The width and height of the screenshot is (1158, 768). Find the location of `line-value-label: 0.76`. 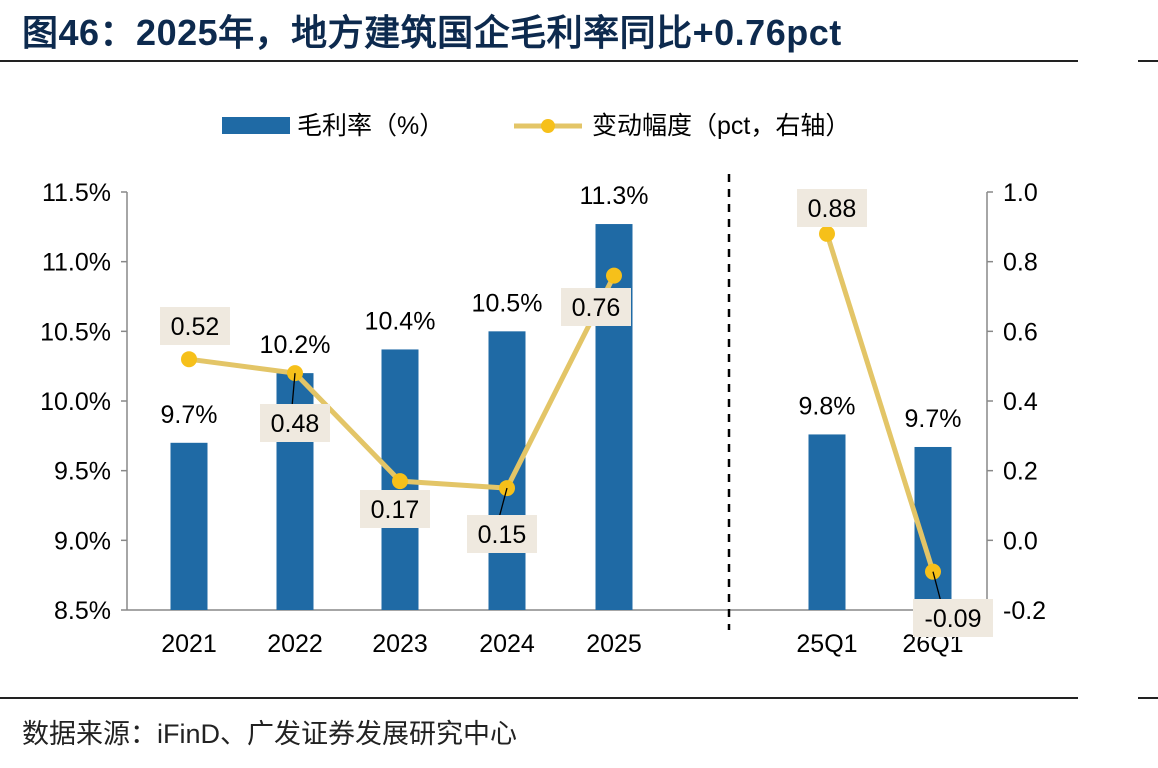

line-value-label: 0.76 is located at coordinates (596, 308).